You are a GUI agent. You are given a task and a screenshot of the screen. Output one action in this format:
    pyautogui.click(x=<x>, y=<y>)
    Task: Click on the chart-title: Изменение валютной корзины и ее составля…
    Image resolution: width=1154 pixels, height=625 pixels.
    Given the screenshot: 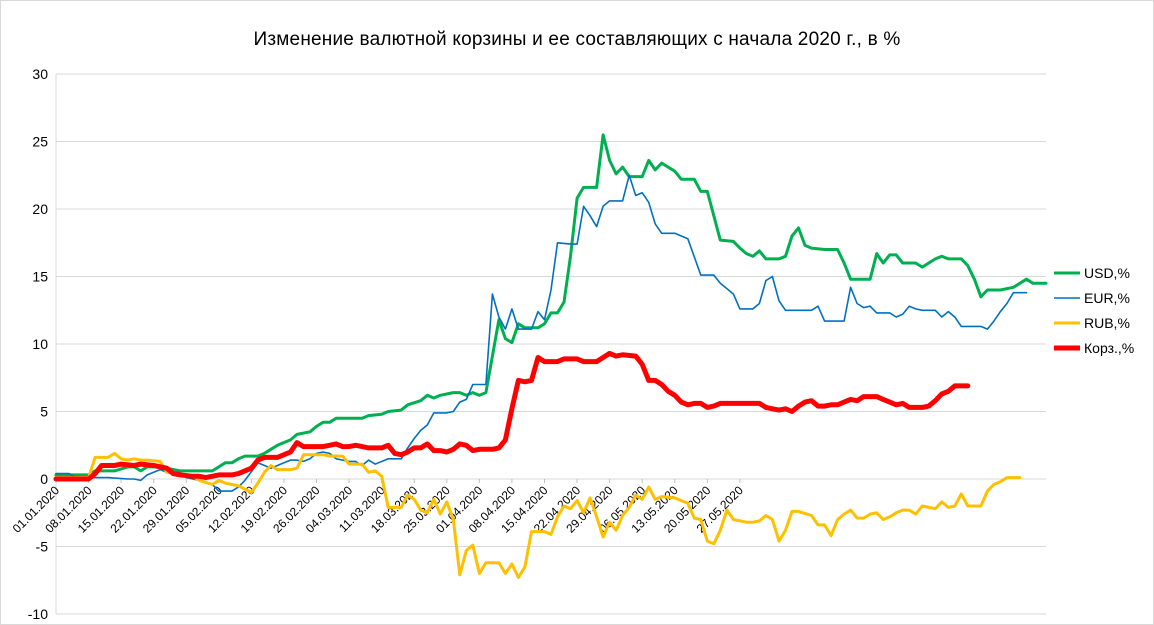 What is the action you would take?
    pyautogui.click(x=577, y=39)
    